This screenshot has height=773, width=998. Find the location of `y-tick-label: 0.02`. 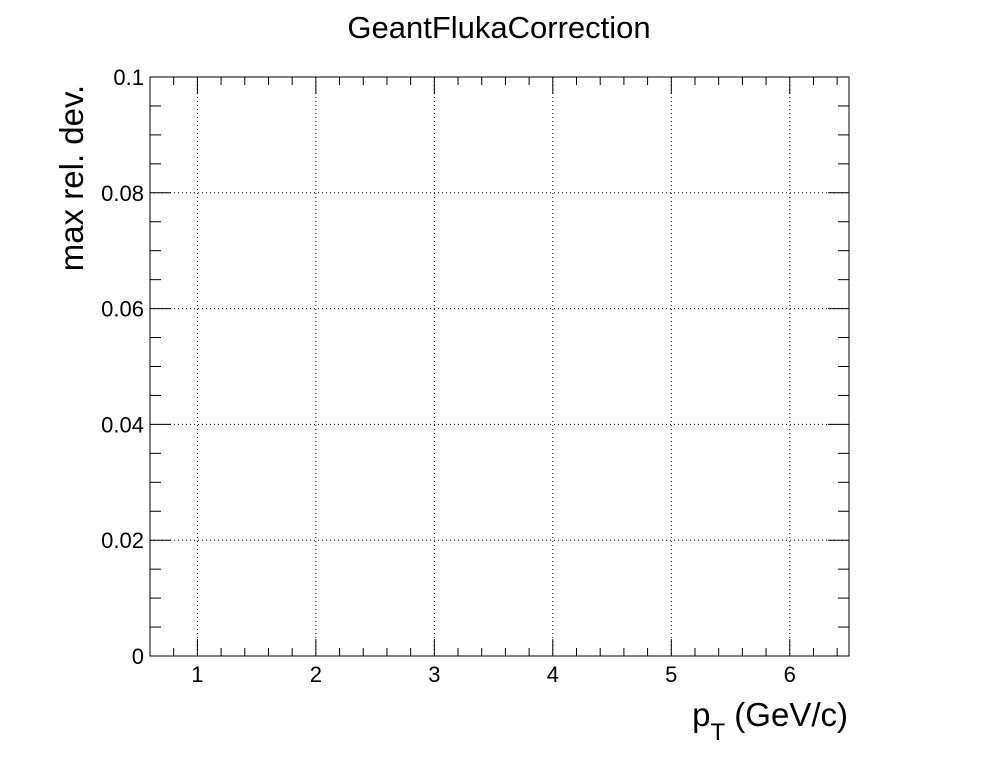

y-tick-label: 0.02 is located at coordinates (122, 540).